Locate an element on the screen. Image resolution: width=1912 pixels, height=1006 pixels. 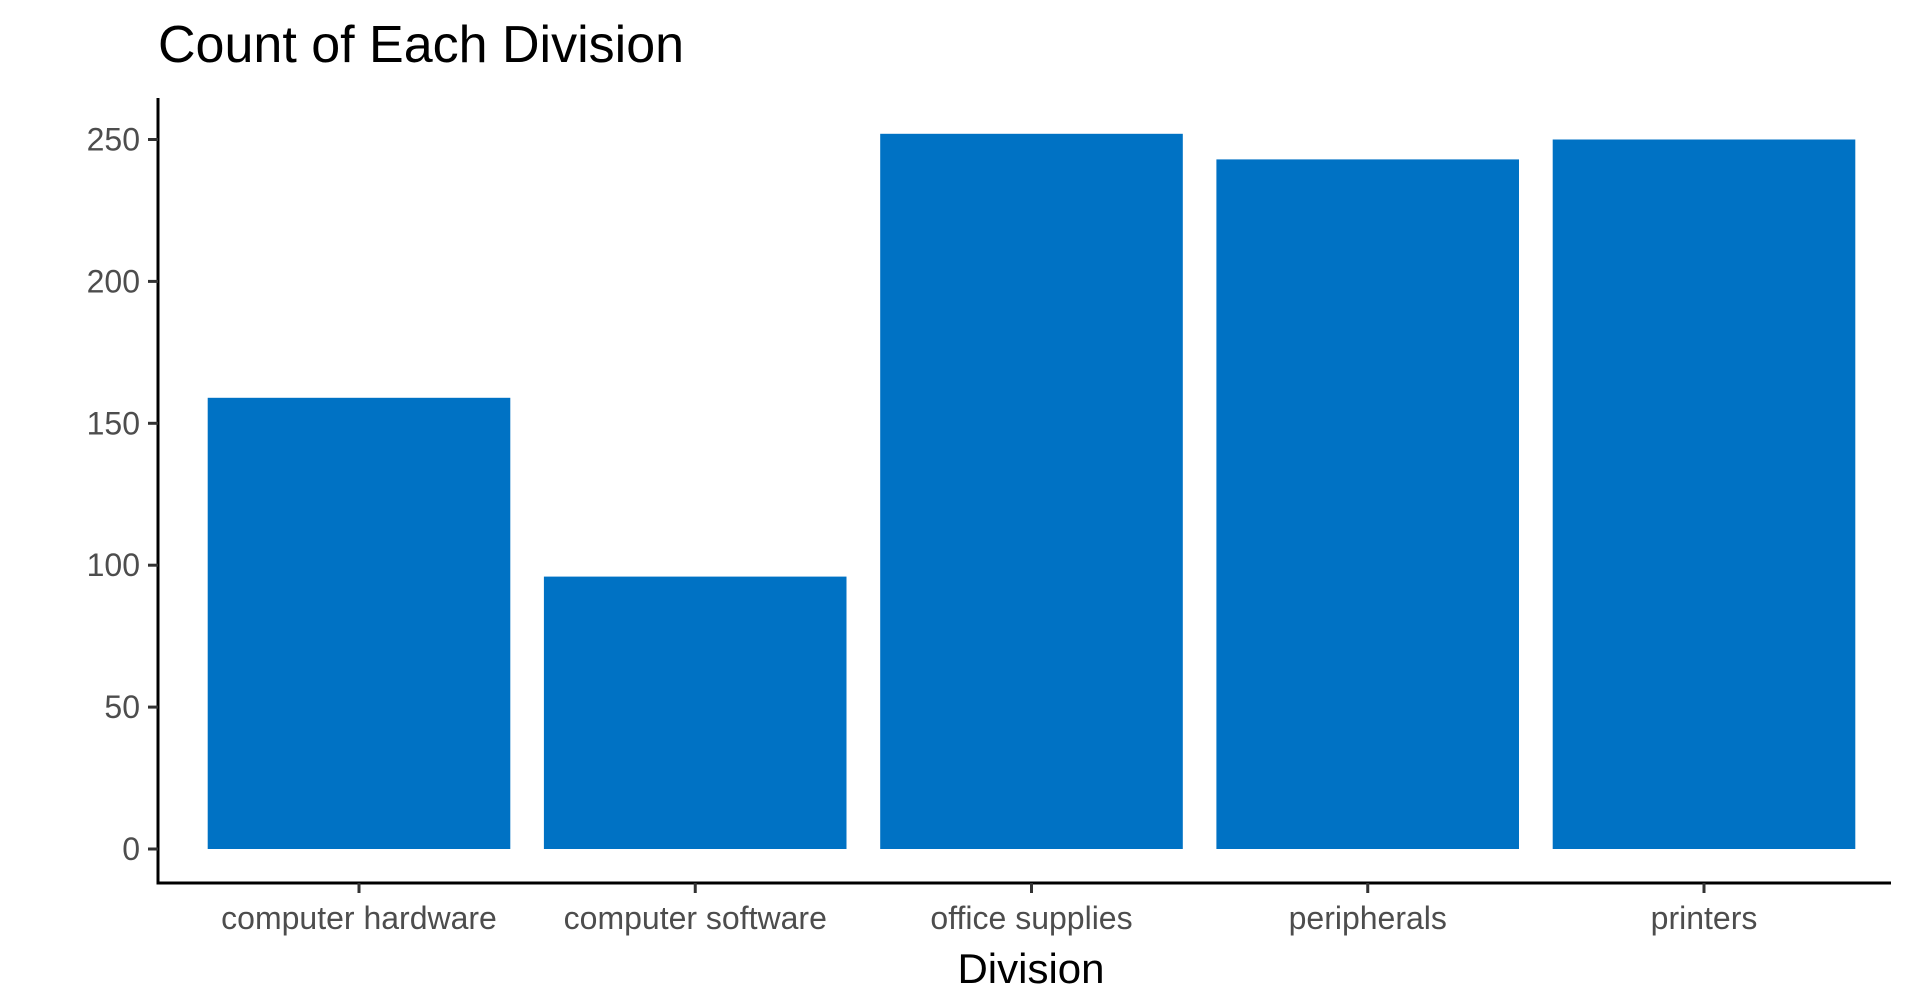
bar-computer-software is located at coordinates (695, 712).